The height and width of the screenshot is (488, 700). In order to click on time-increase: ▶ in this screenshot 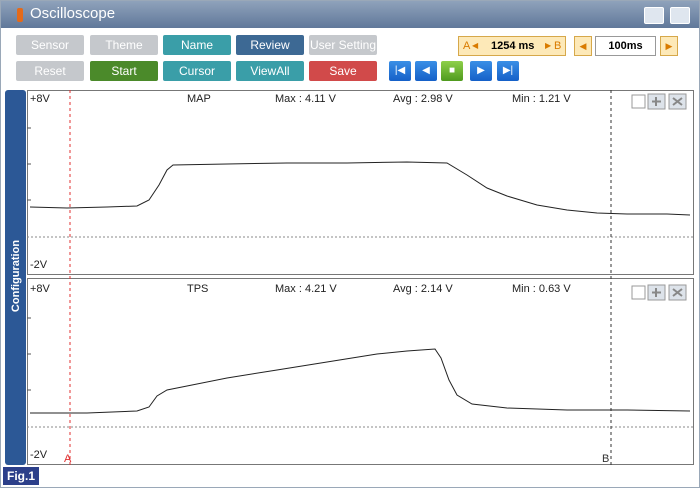, I will do `click(669, 46)`.